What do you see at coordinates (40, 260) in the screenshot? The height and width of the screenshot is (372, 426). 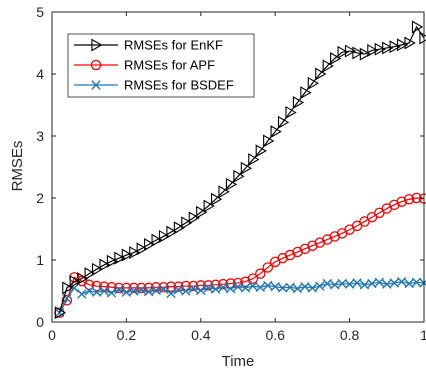 I see `y-tick-label: 1` at bounding box center [40, 260].